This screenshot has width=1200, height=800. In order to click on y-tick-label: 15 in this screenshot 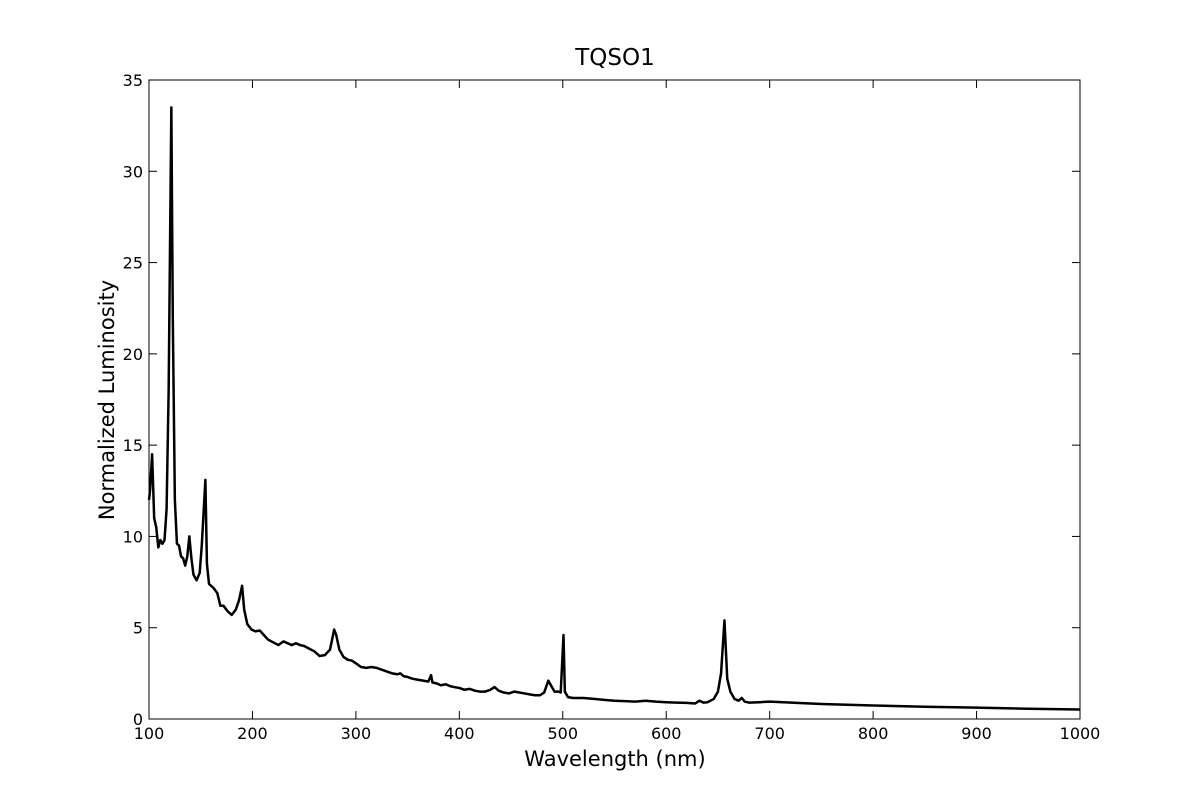, I will do `click(133, 445)`.